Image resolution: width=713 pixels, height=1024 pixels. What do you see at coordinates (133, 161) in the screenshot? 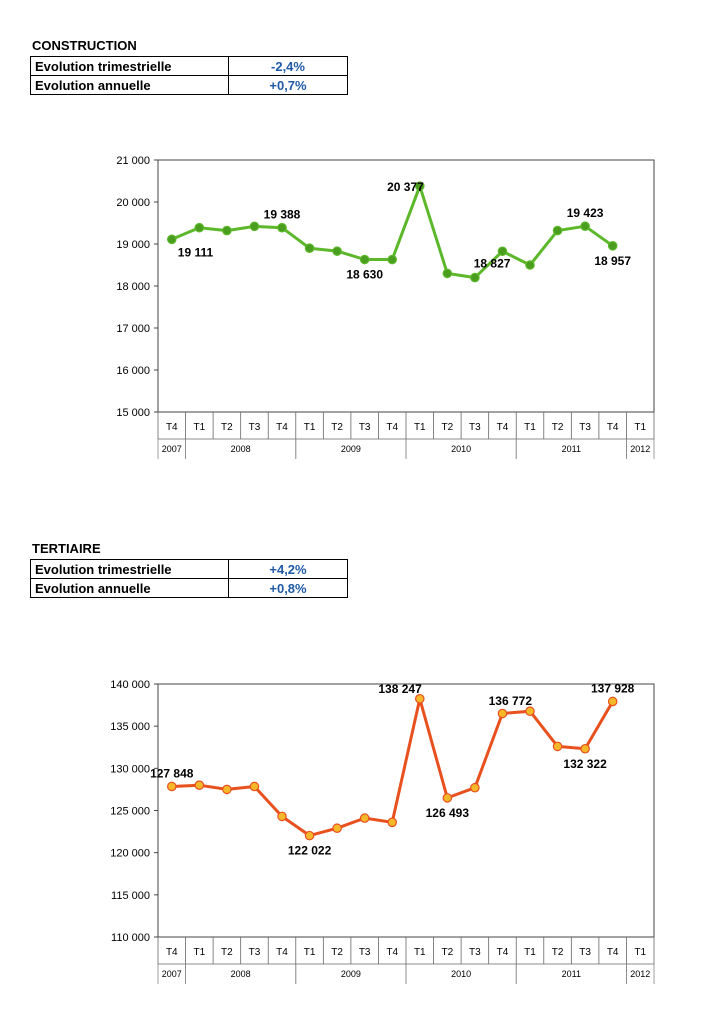
I see `y-tick-label: 21 000` at bounding box center [133, 161].